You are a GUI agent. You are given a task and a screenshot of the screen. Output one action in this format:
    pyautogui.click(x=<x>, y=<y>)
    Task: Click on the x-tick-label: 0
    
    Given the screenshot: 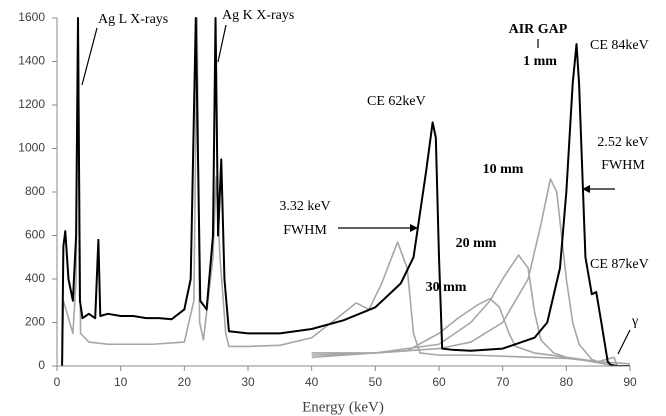 What is the action you would take?
    pyautogui.click(x=57, y=382)
    